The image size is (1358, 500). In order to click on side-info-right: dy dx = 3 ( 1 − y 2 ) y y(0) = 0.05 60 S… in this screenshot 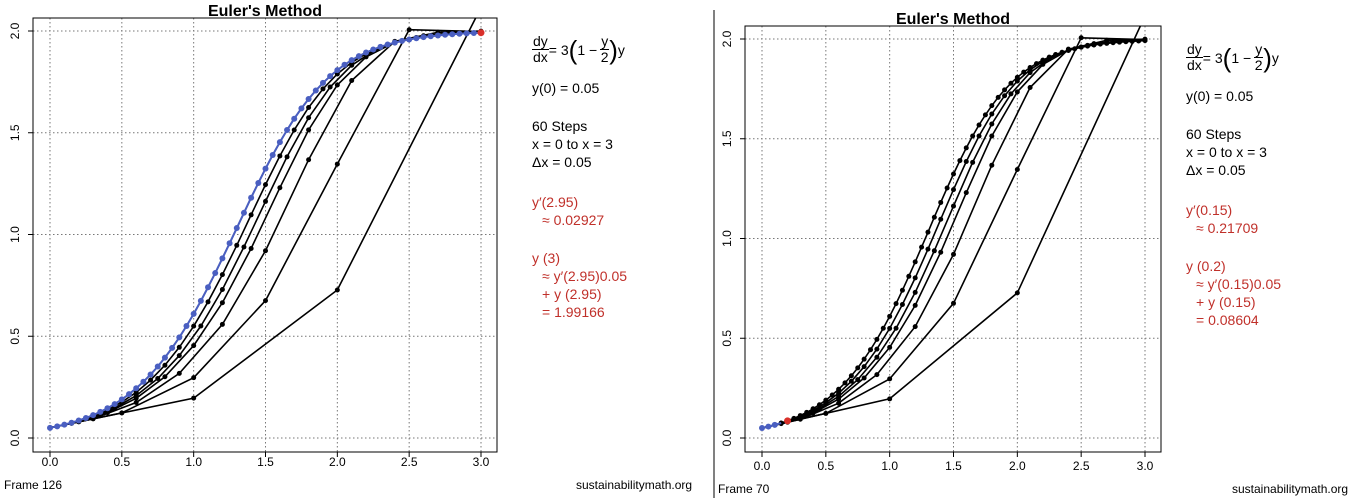, I will do `click(1233, 185)`.